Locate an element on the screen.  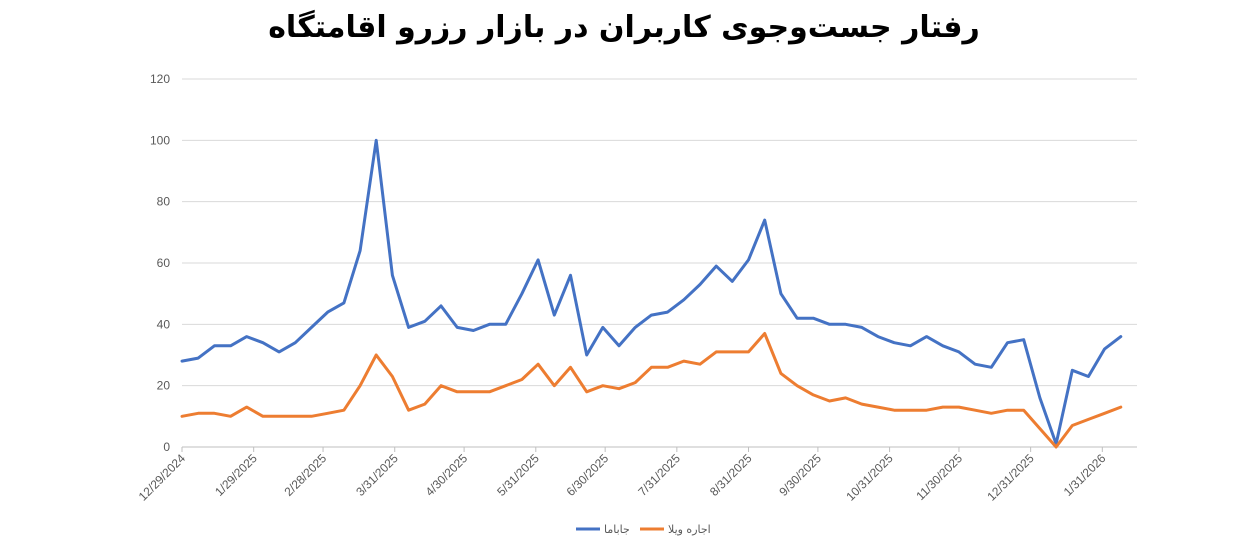
x-tick-label: 2/28/2025 is located at coordinates (306, 475).